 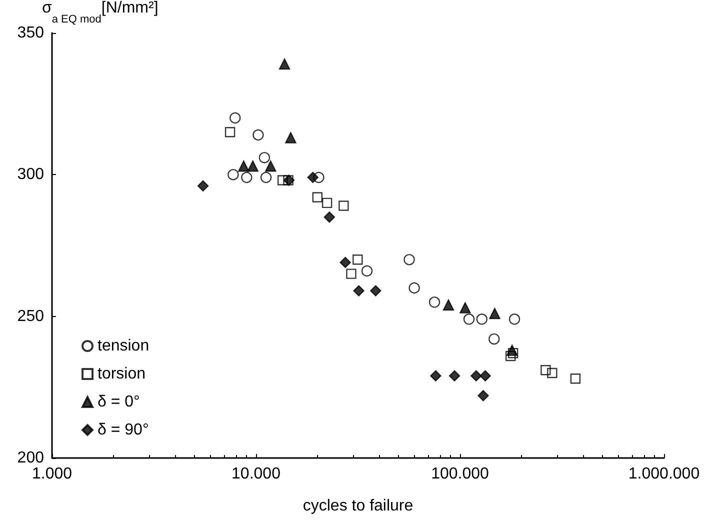 What do you see at coordinates (30, 458) in the screenshot?
I see `y-tick-label: 200` at bounding box center [30, 458].